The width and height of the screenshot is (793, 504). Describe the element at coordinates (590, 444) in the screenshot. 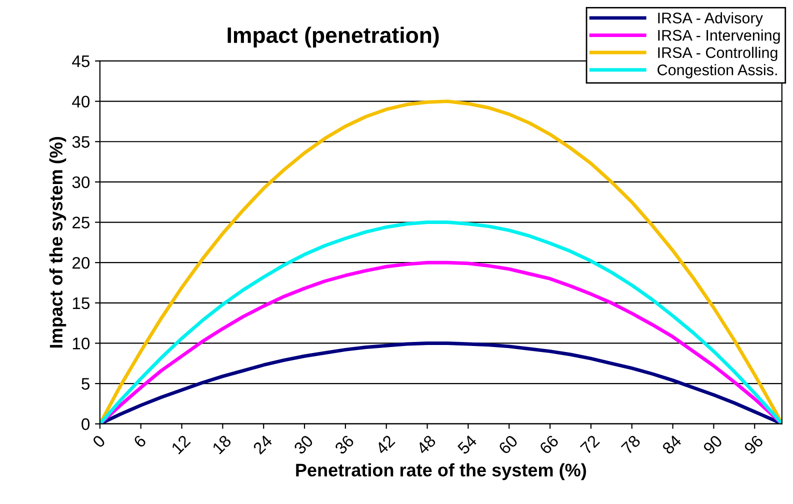

I see `x-tick-label: 72` at that location.